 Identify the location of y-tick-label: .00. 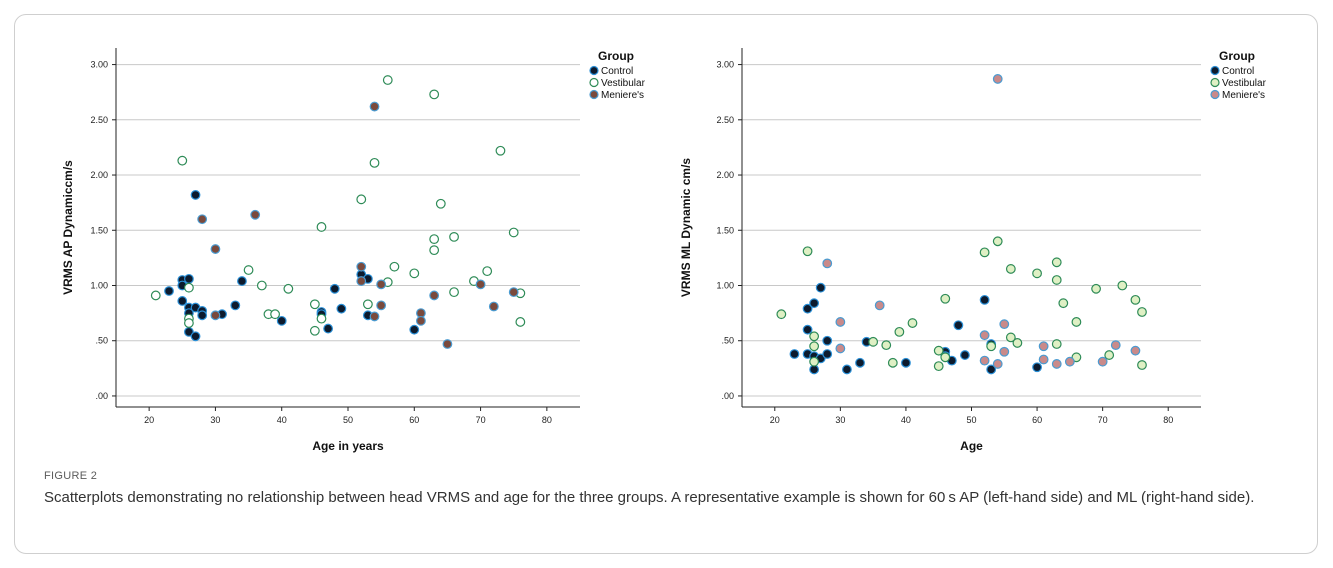
(727, 396).